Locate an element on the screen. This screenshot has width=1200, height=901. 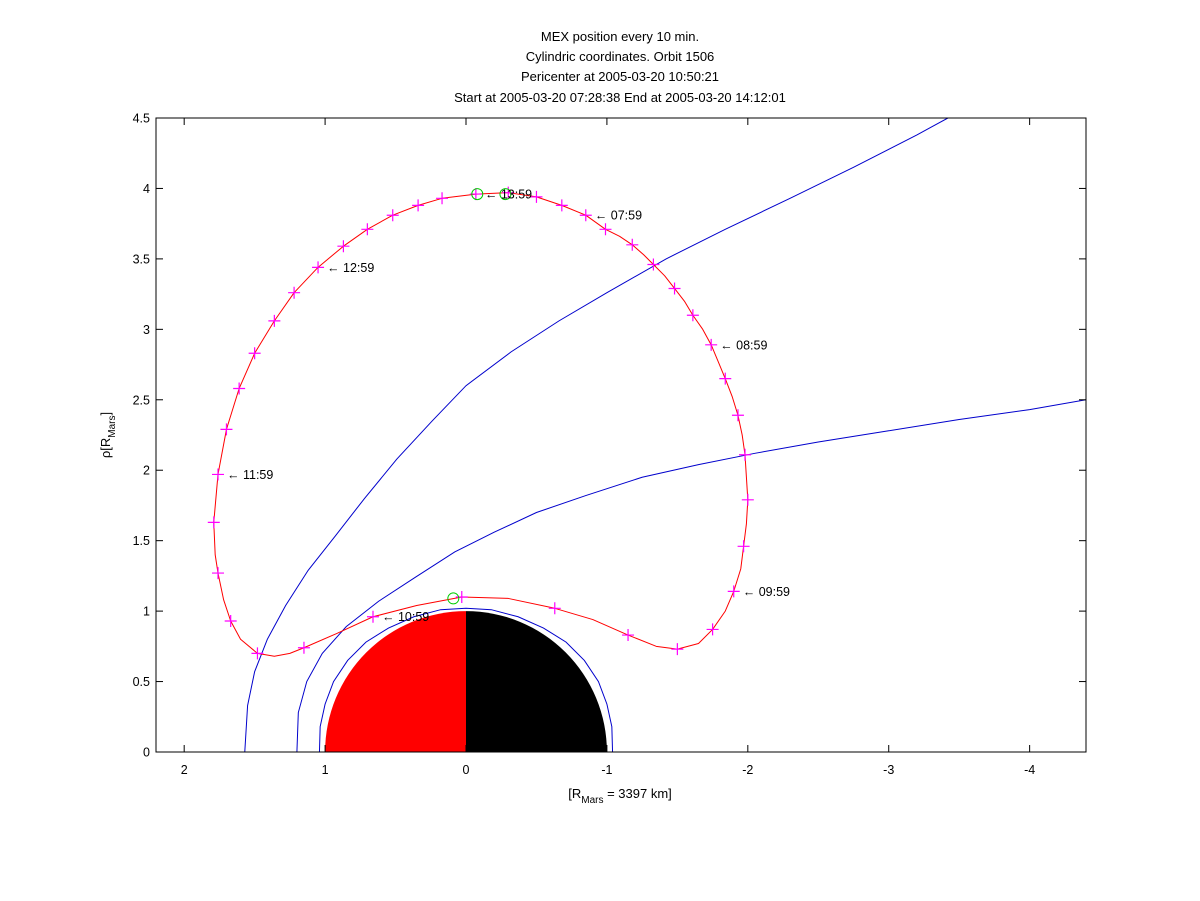
time-label-5: ← 11:59 is located at coordinates (250, 475).